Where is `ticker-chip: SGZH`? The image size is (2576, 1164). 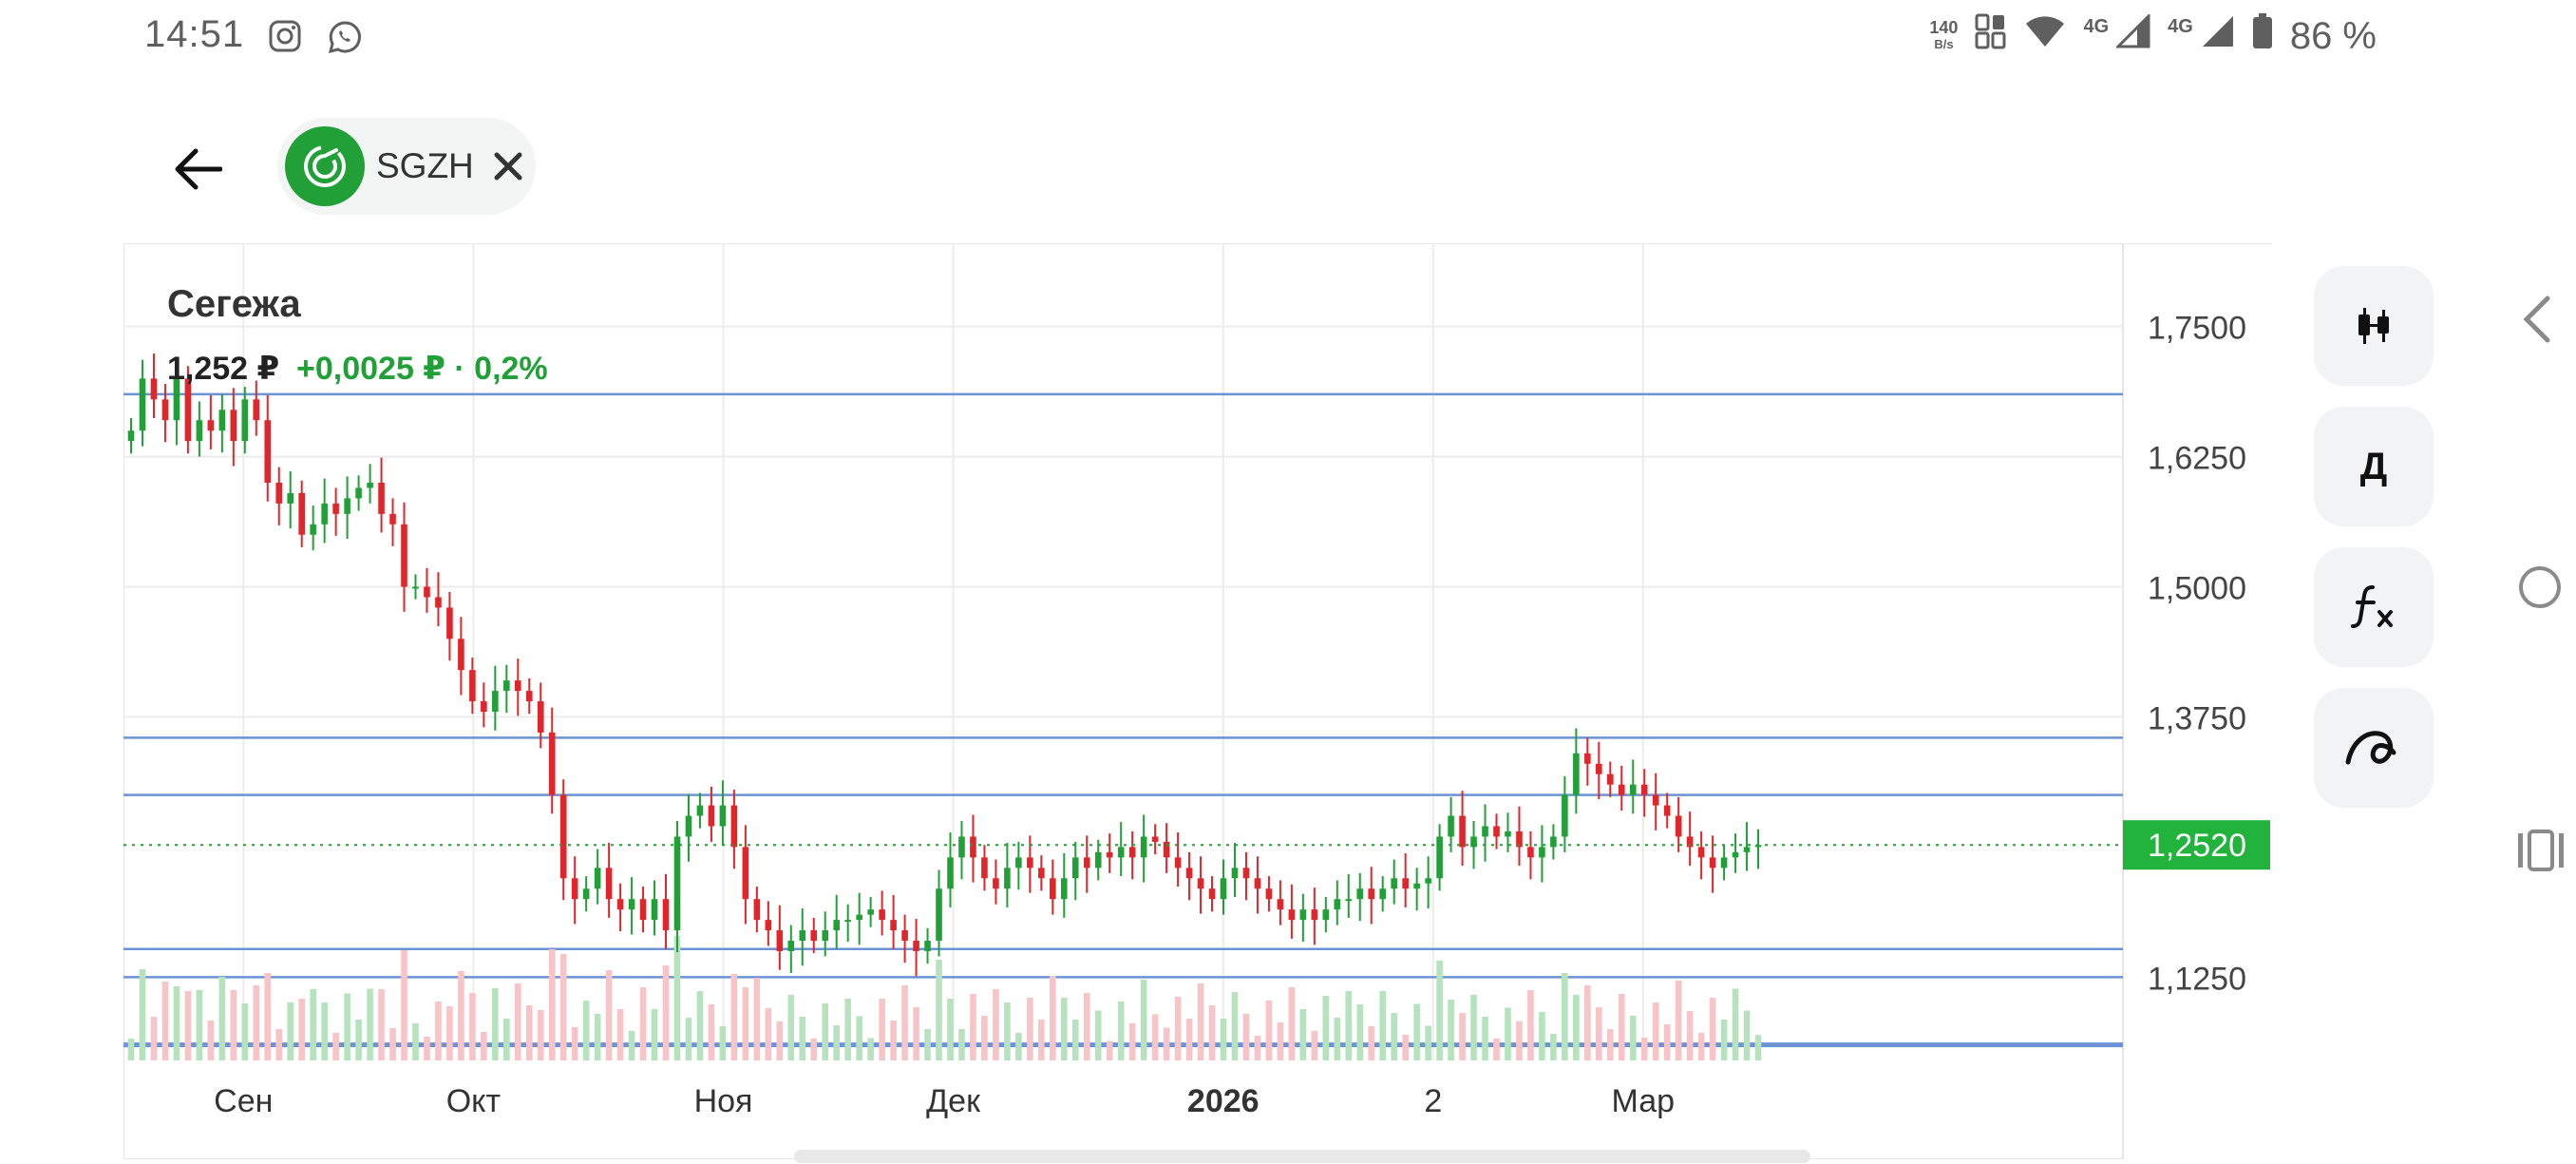
ticker-chip: SGZH is located at coordinates (406, 166).